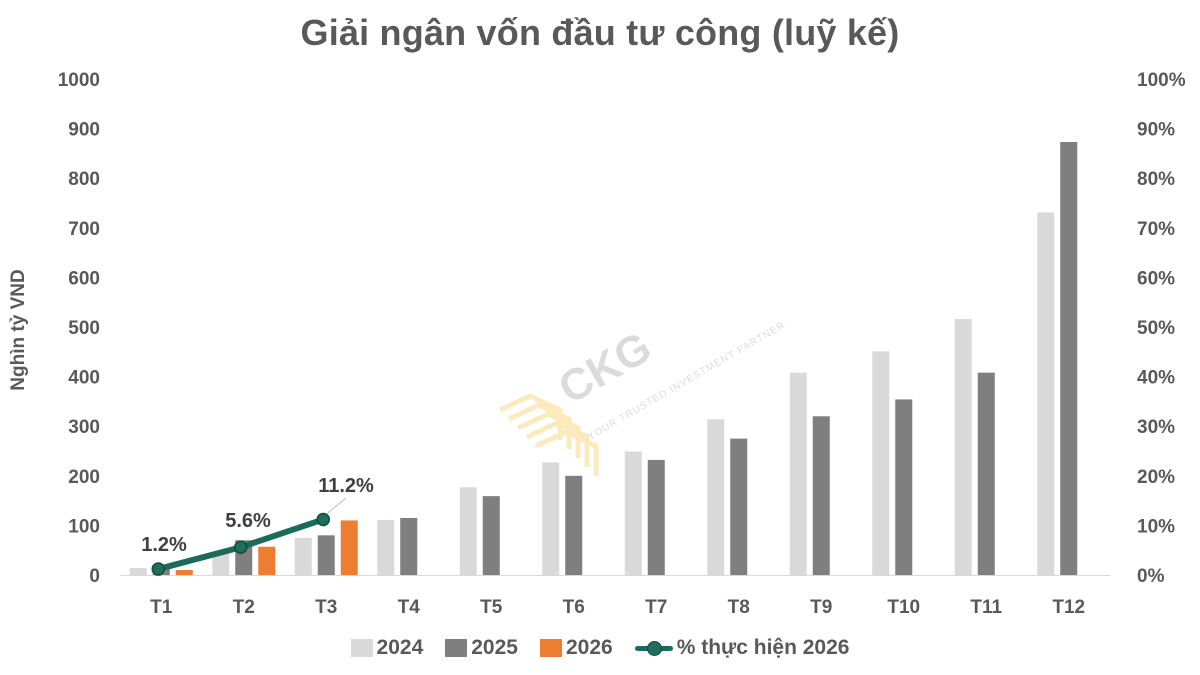 This screenshot has width=1200, height=675. I want to click on x-axis-tick: T7, so click(656, 607).